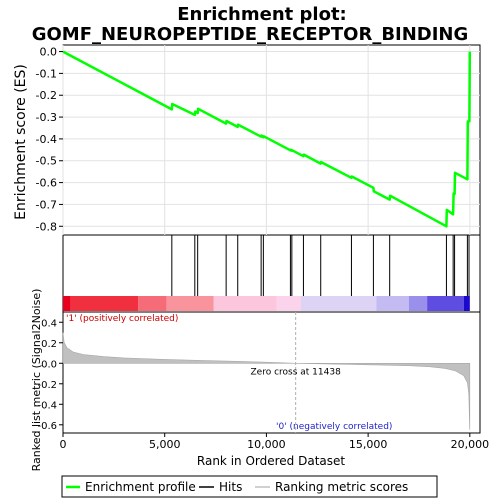 The width and height of the screenshot is (500, 504). What do you see at coordinates (46, 226) in the screenshot?
I see `es-y-tick-label: -0.8` at bounding box center [46, 226].